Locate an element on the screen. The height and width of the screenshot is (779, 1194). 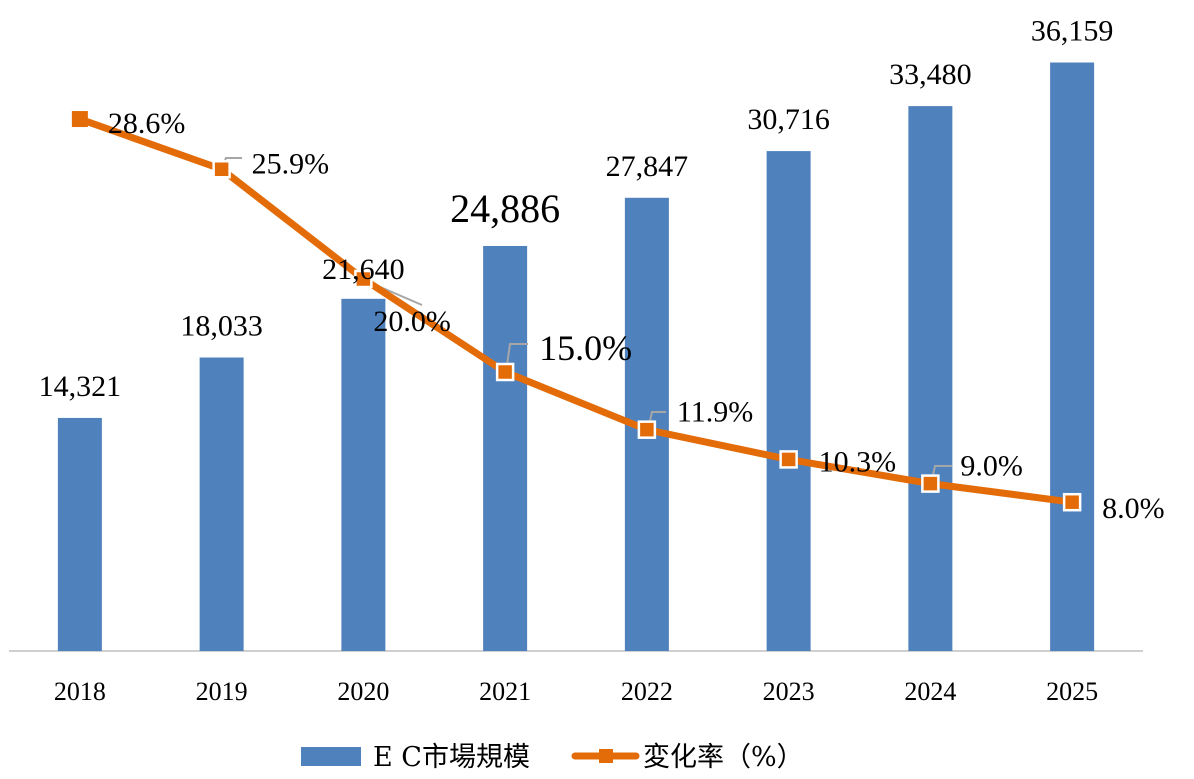
rate-marker-2020 is located at coordinates (363, 279).